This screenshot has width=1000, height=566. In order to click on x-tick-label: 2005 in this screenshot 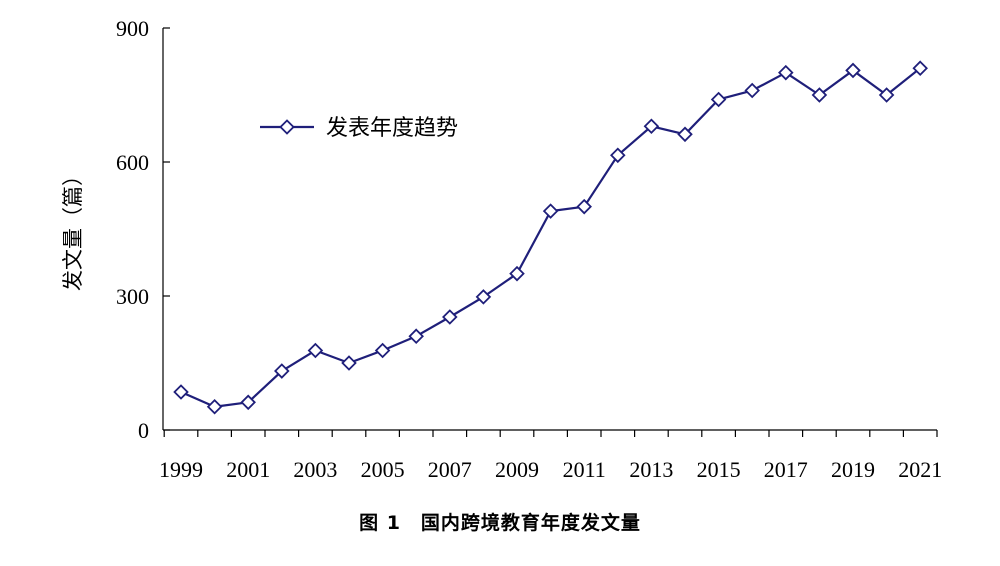, I will do `click(383, 469)`.